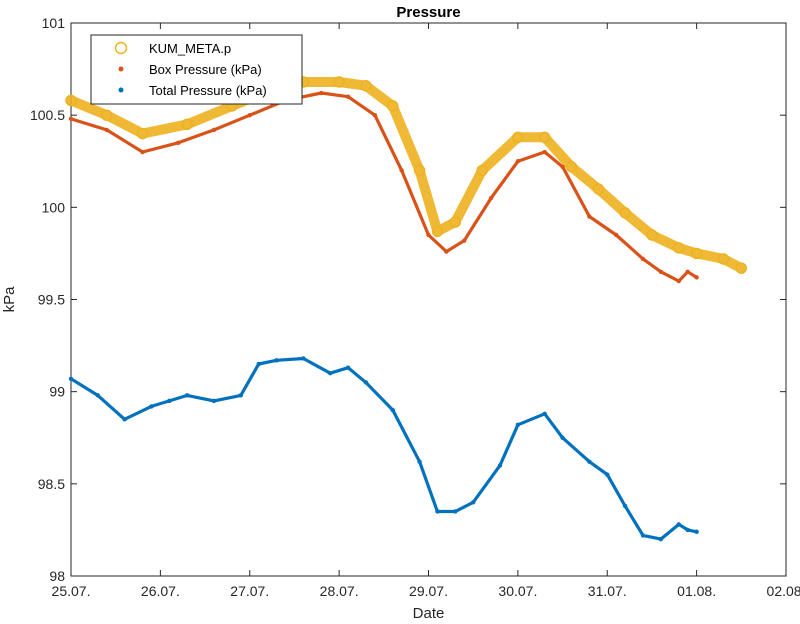 The image size is (800, 624). I want to click on legend-label: KUM_META.p, so click(190, 48).